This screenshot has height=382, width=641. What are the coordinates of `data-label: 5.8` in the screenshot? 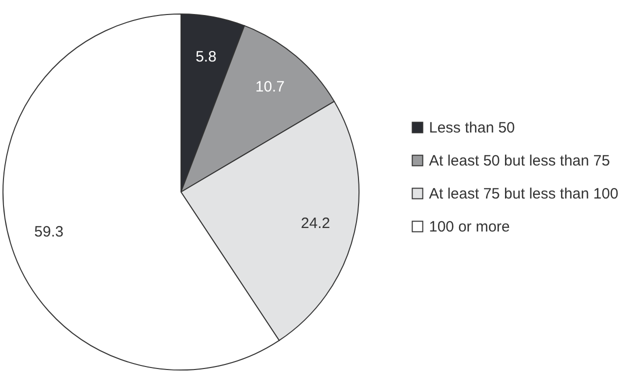 It's located at (206, 57).